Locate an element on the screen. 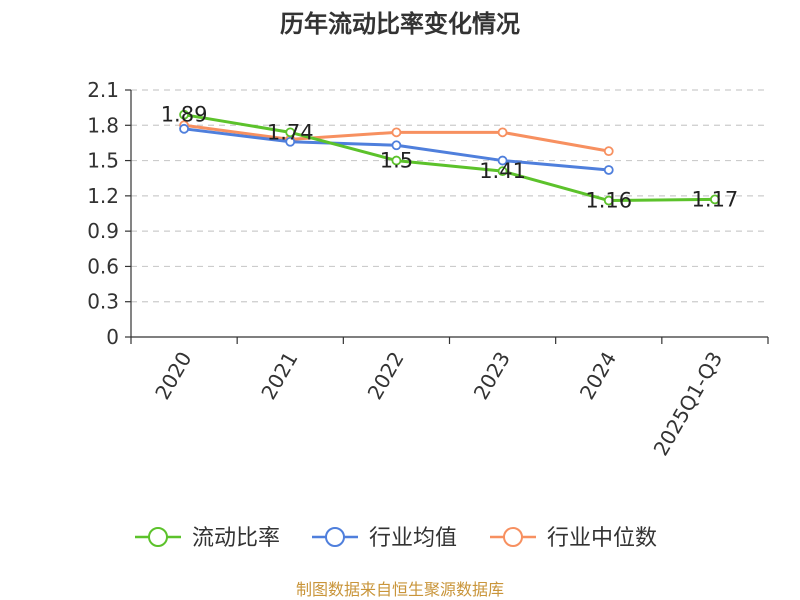 The height and width of the screenshot is (600, 800). x-tick-label: 2021 is located at coordinates (279, 376).